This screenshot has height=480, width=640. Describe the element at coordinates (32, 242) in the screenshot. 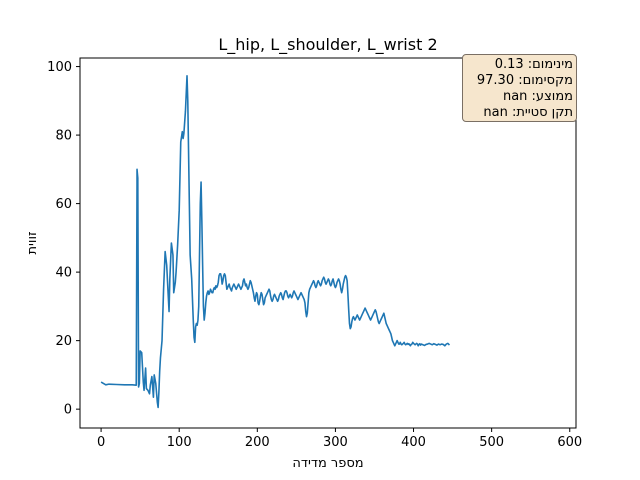

I see `y-axis-label: זווית` at that location.